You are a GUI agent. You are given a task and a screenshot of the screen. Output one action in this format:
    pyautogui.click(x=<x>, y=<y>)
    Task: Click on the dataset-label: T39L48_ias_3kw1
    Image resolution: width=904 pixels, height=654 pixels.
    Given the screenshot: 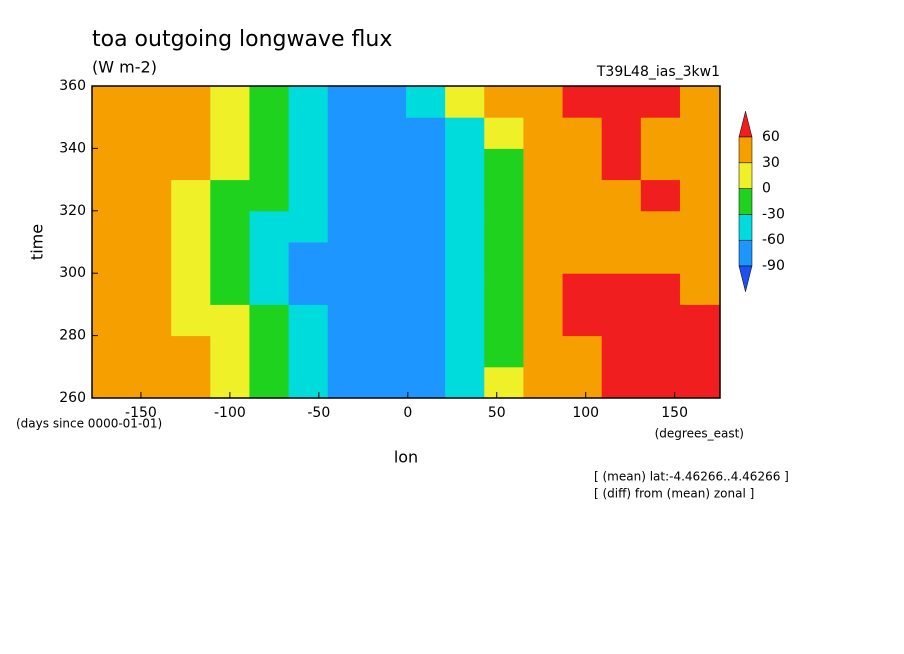 What is the action you would take?
    pyautogui.click(x=658, y=72)
    